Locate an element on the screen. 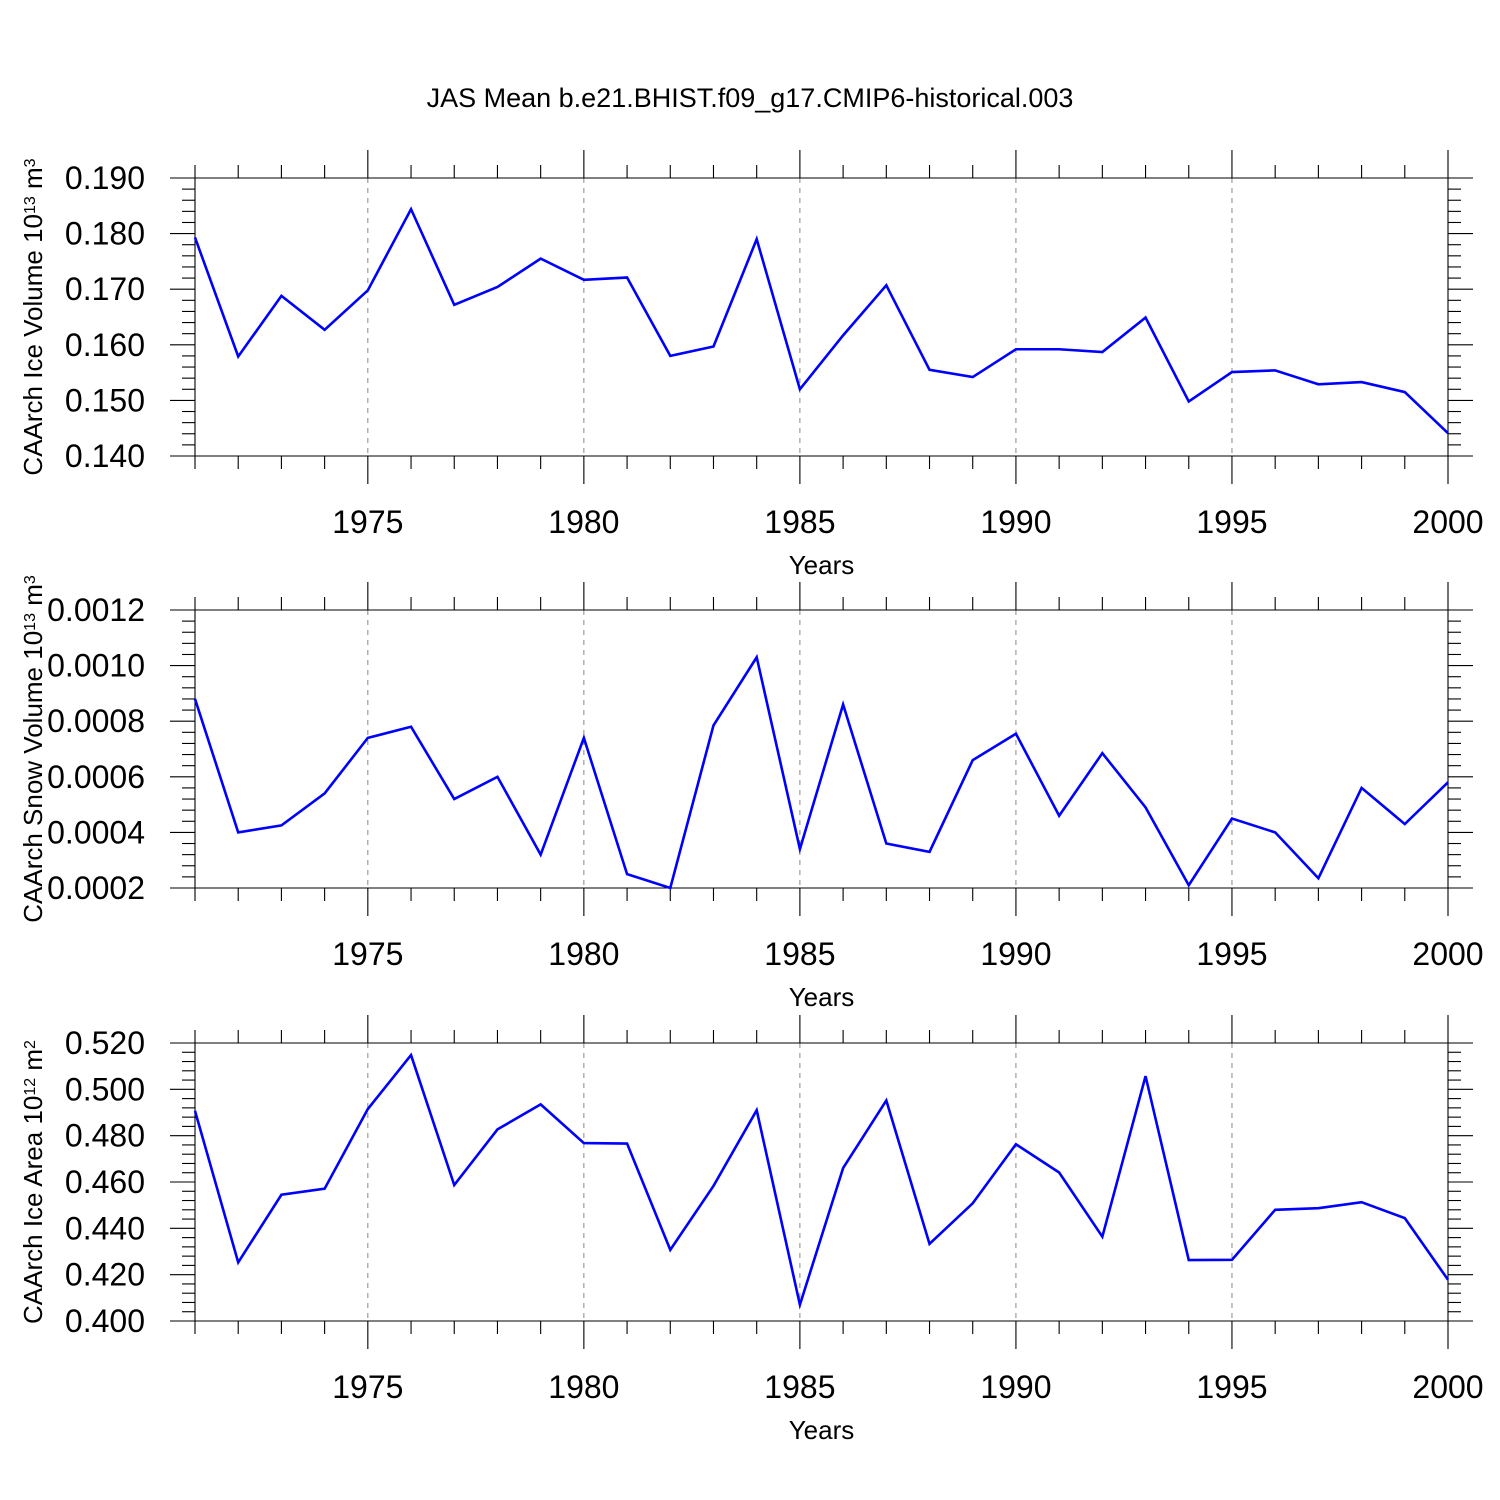 The height and width of the screenshot is (1500, 1500). y-tick-label: 0.520 is located at coordinates (105, 1043).